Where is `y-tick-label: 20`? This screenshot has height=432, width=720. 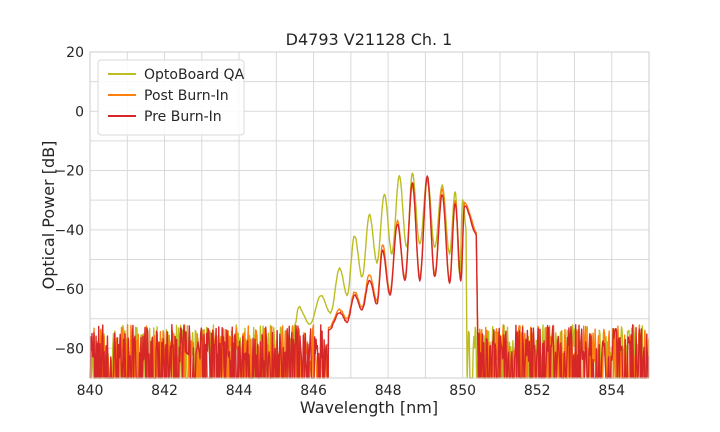
y-tick-label: 20 is located at coordinates (75, 53).